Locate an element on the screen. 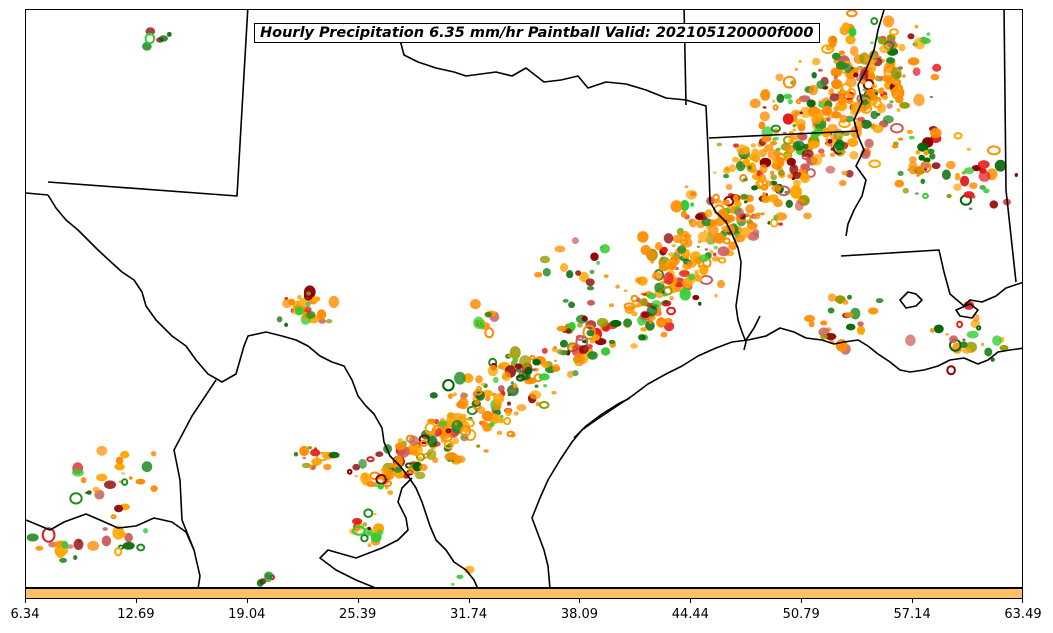 This screenshot has width=1053, height=633. state-border-tx-nm-west is located at coordinates (37, 194).